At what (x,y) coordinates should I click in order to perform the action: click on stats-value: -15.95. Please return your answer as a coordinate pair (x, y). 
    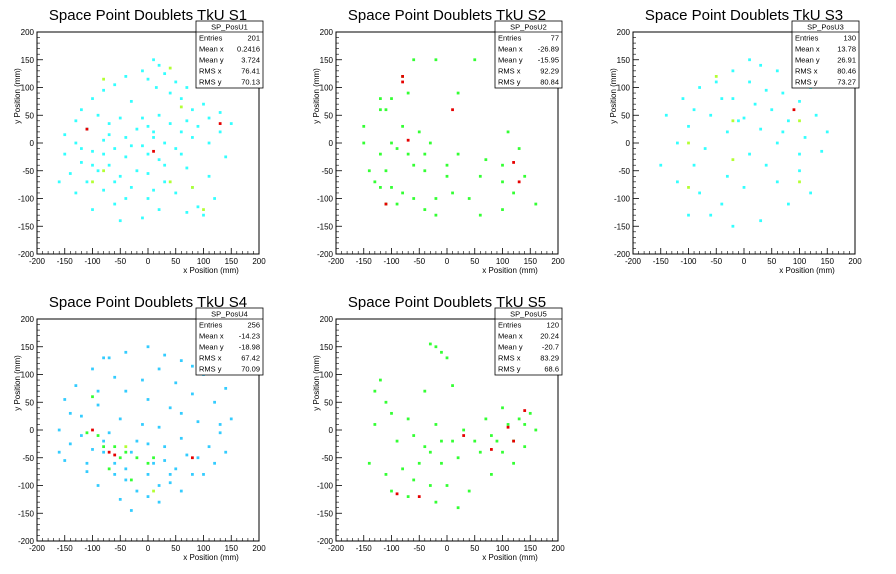
    Looking at the image, I should click on (548, 60).